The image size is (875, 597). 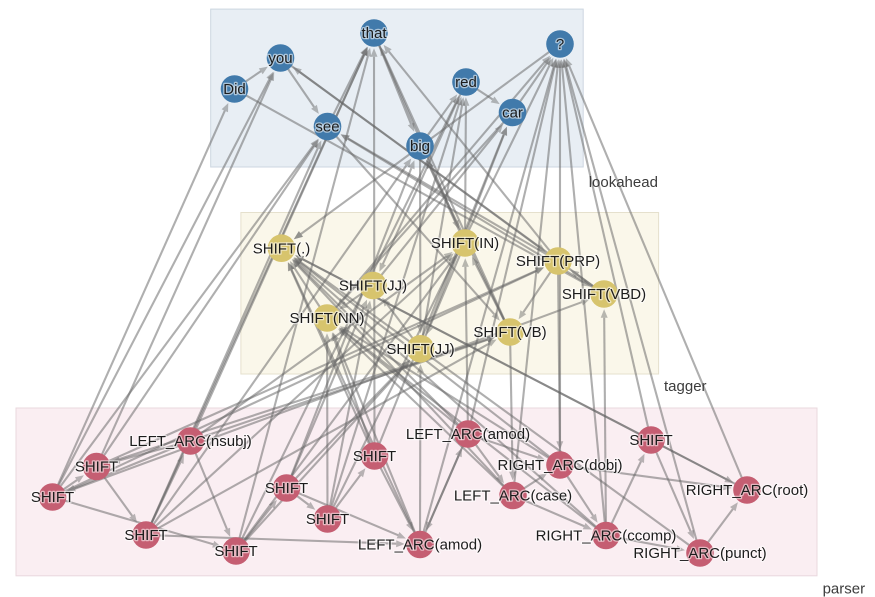 I want to click on svg-text: parser, so click(x=844, y=589).